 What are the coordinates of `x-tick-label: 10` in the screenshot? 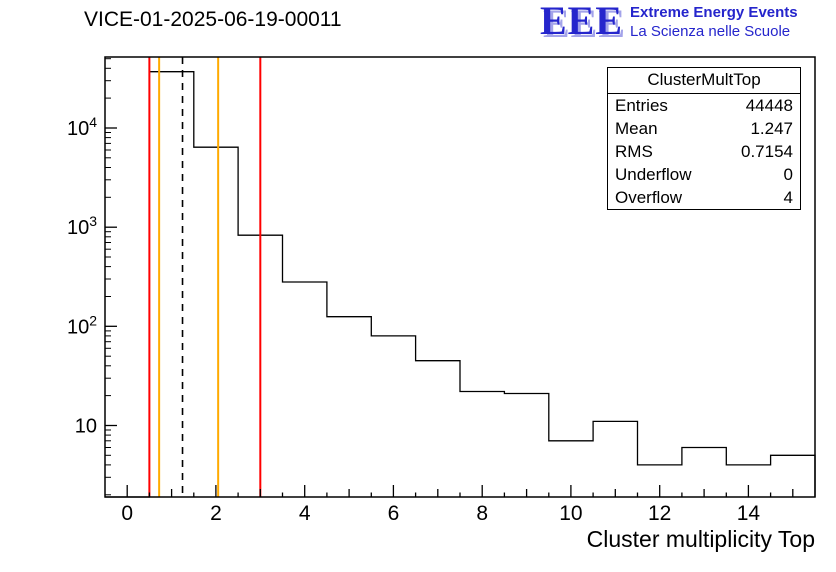 It's located at (570, 513).